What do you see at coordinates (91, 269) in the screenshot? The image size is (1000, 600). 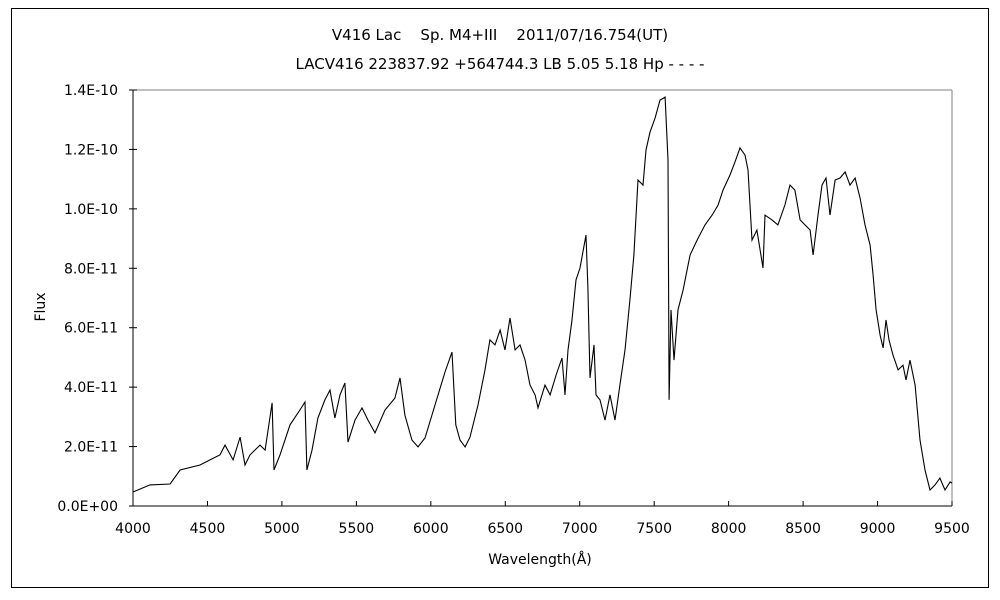 I see `y-tick-label: 8.0E-11` at bounding box center [91, 269].